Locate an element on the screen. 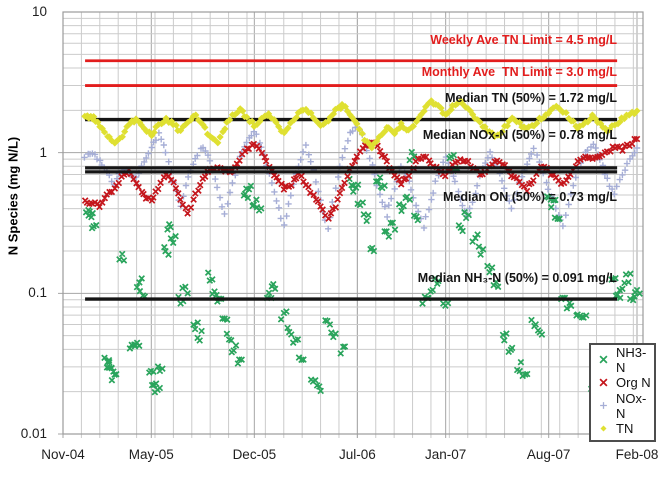  annotation-median-nh3: Median NH₃-N (50%) = 0.091 mg/L is located at coordinates (517, 278).